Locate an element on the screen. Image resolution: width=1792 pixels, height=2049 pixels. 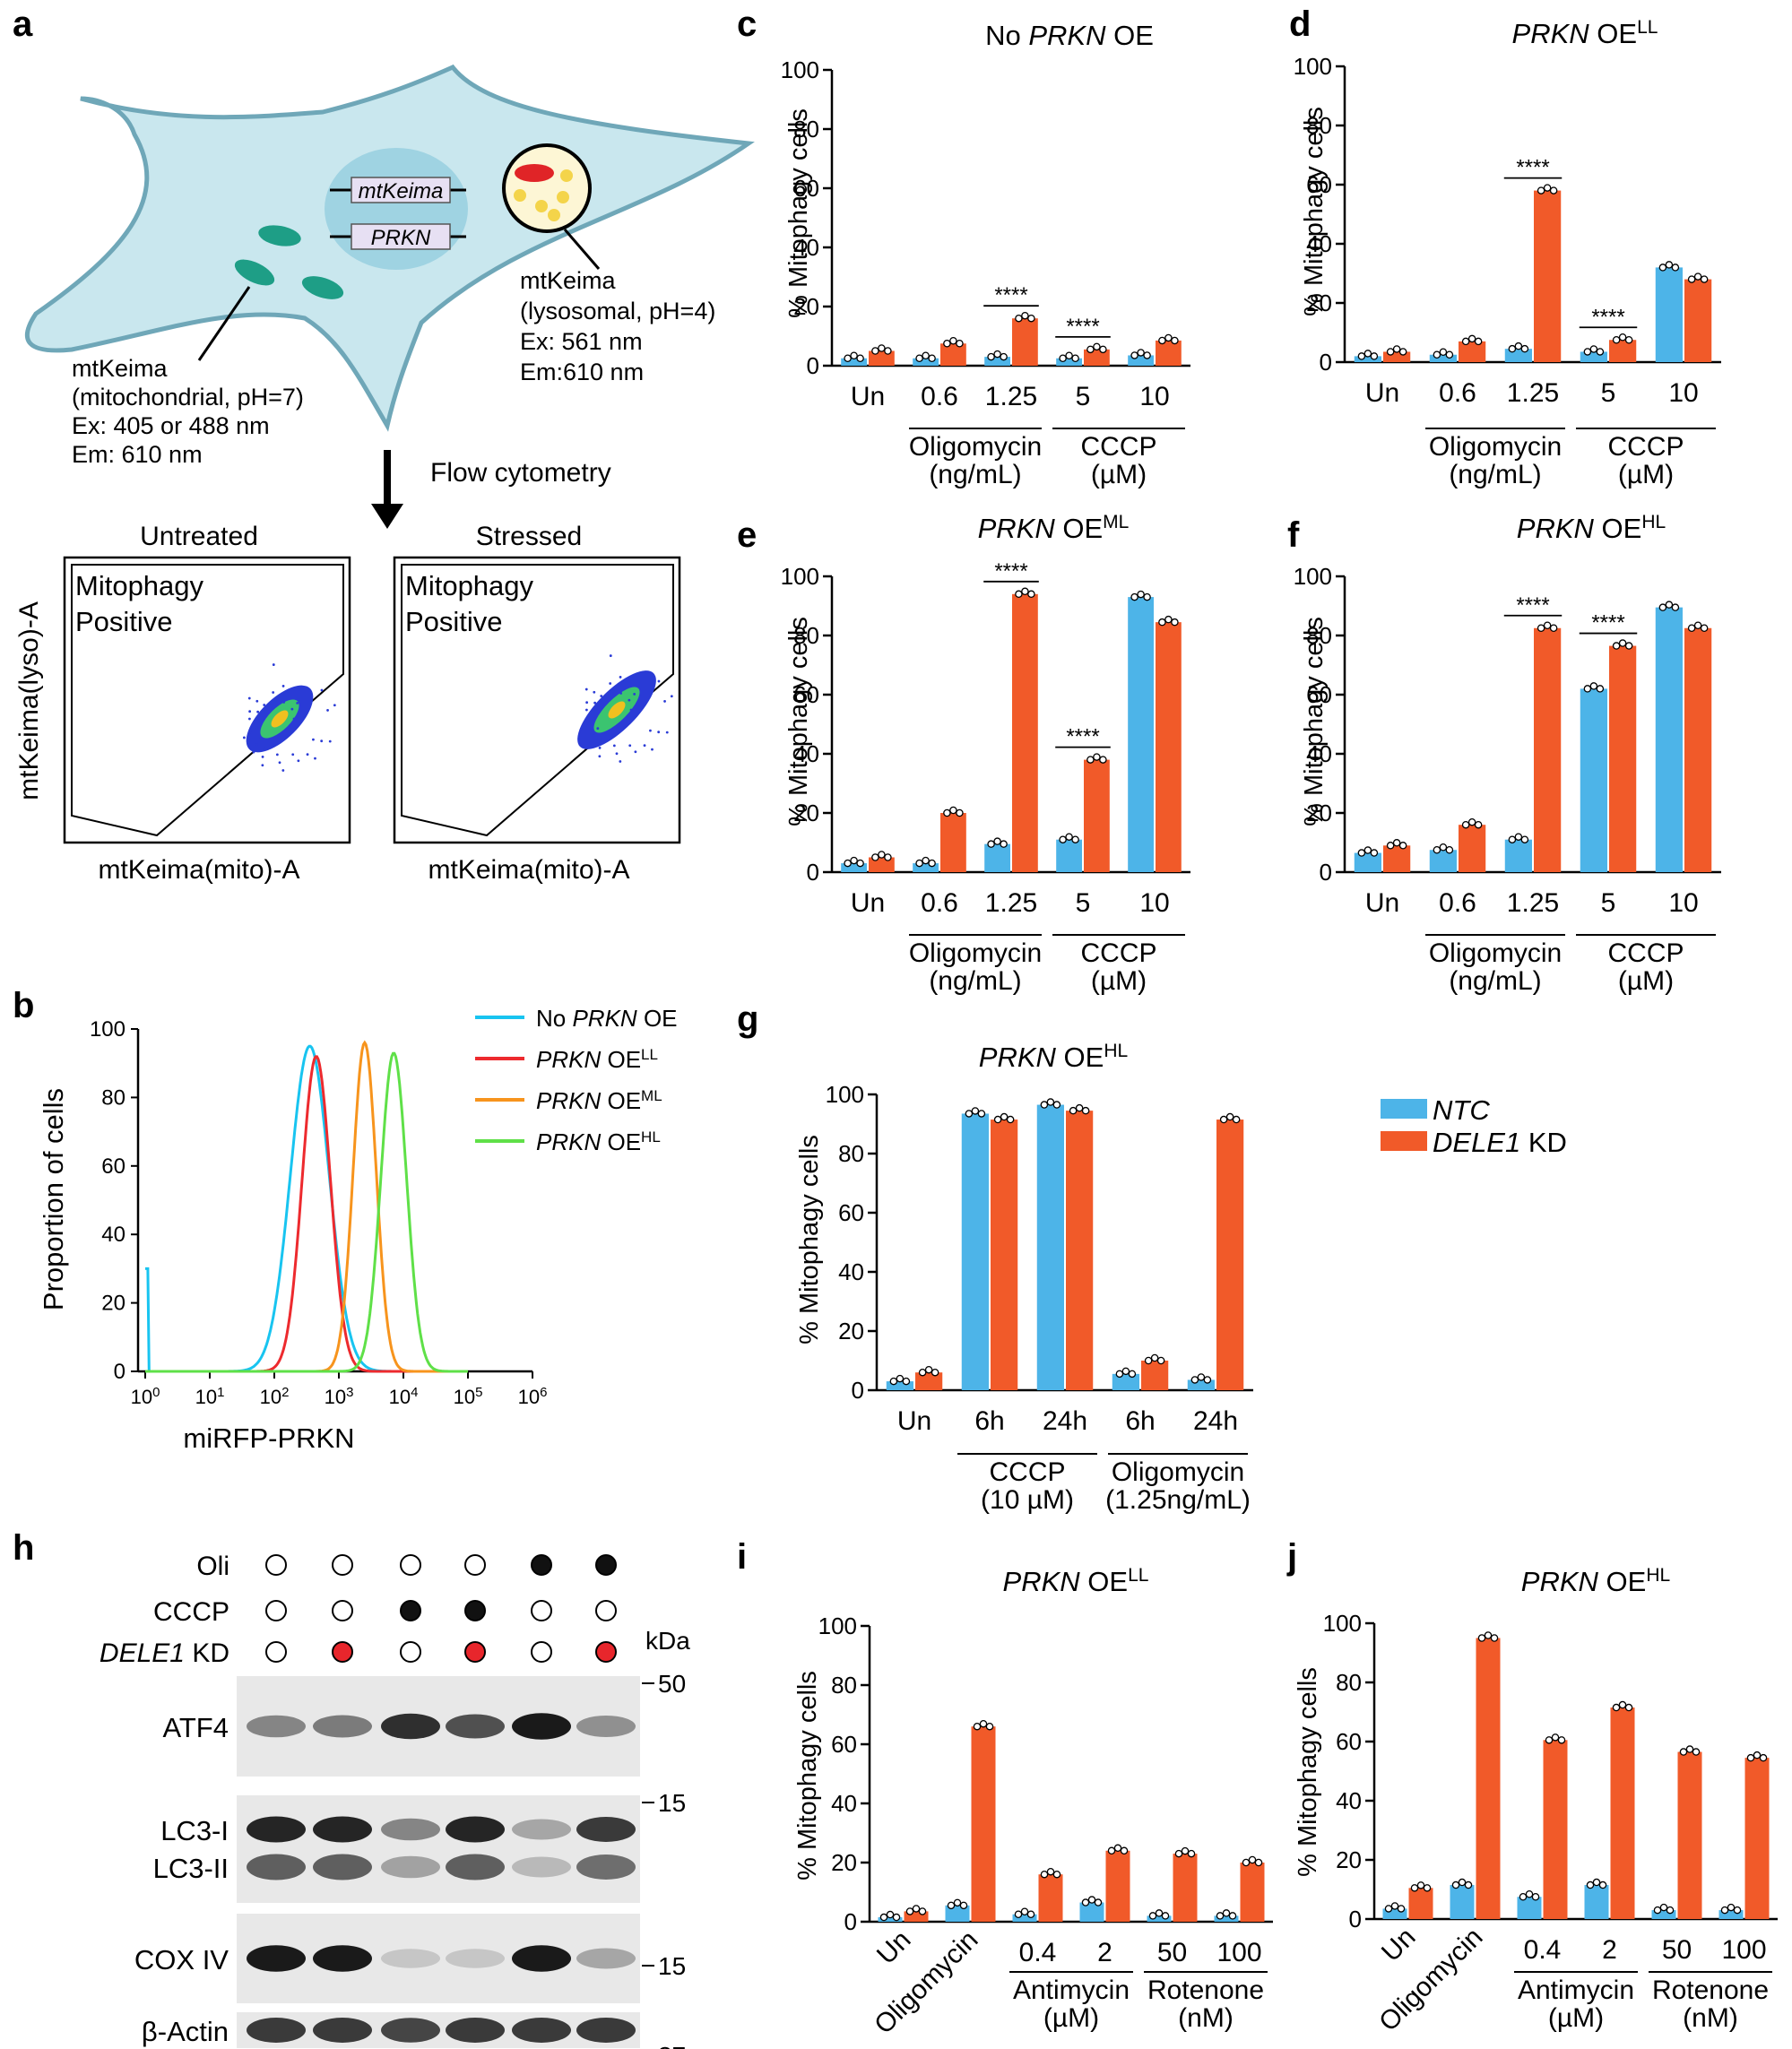
legend-gene: PRKN is located at coordinates (568, 1142).